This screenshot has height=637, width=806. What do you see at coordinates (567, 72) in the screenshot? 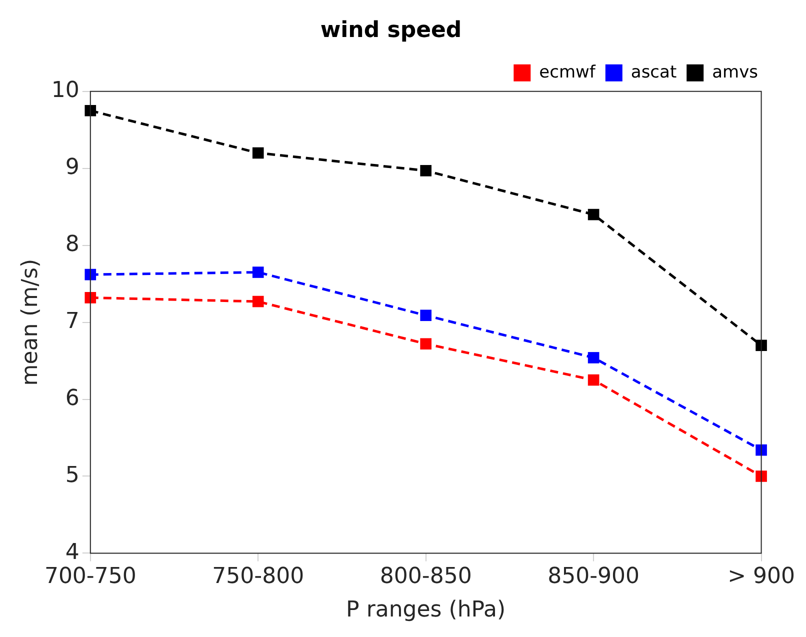
I see `legend-label: ecmwf` at bounding box center [567, 72].